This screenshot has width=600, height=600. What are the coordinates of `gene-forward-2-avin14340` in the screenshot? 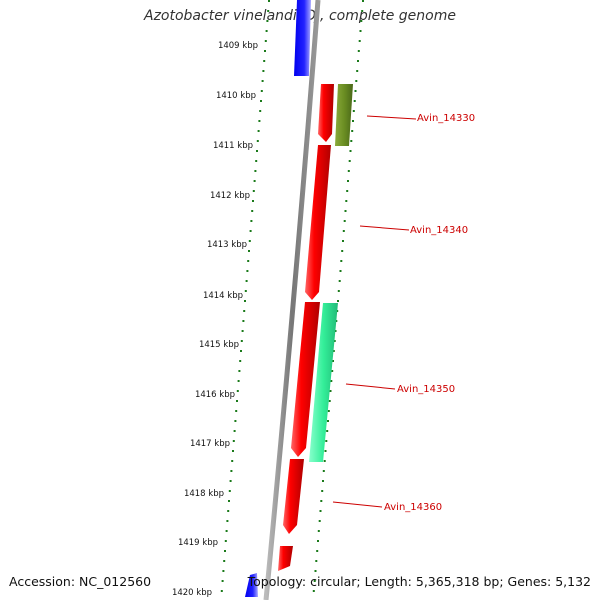 It's located at (318, 222).